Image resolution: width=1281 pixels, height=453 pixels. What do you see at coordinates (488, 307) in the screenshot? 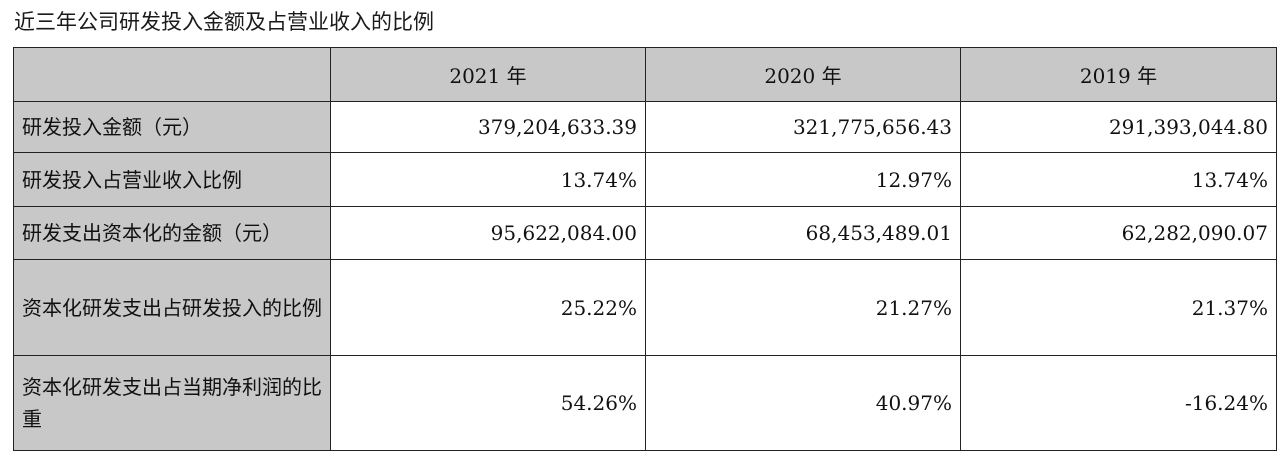
I see `cell-value: 25.22%` at bounding box center [488, 307].